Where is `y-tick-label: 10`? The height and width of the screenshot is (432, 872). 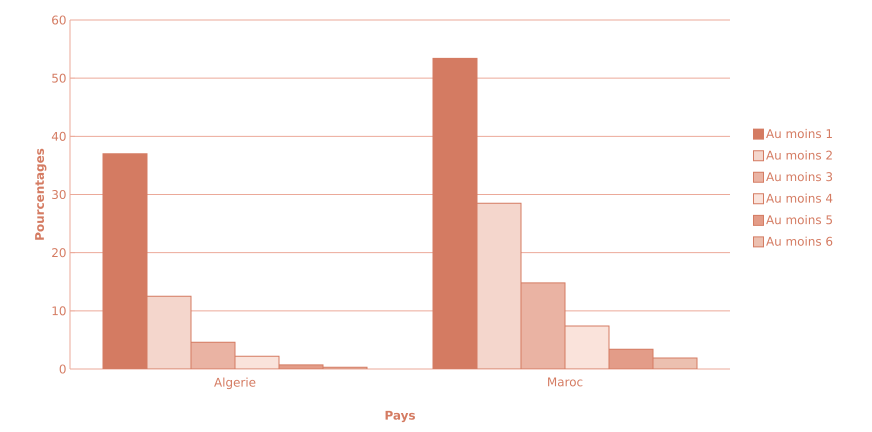
y-tick-label: 10 is located at coordinates (59, 311).